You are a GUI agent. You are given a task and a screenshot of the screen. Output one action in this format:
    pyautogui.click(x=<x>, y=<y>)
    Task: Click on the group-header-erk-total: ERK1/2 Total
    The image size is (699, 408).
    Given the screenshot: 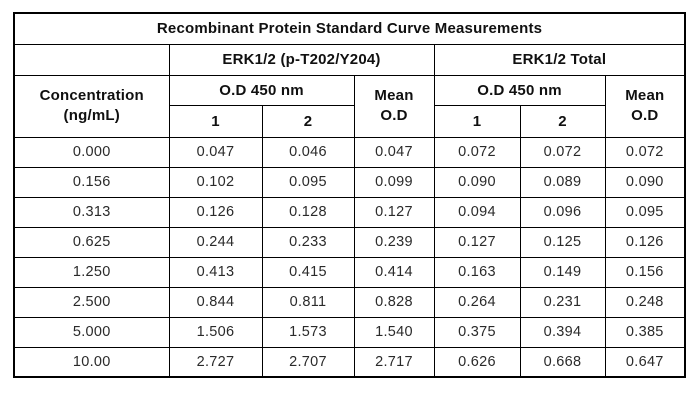 What is the action you would take?
    pyautogui.click(x=559, y=59)
    